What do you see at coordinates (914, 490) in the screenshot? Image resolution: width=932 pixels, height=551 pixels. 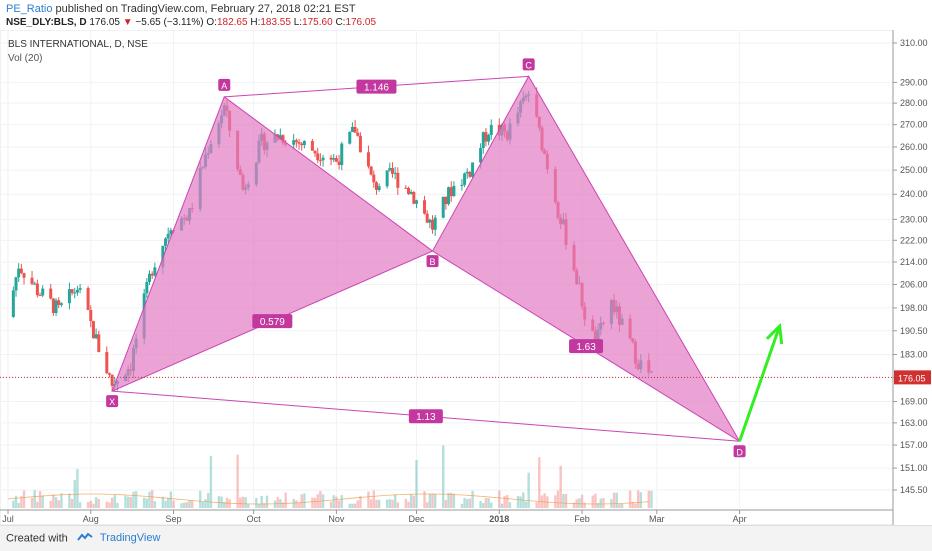 I see `y-tick-label: 145.50` at bounding box center [914, 490].